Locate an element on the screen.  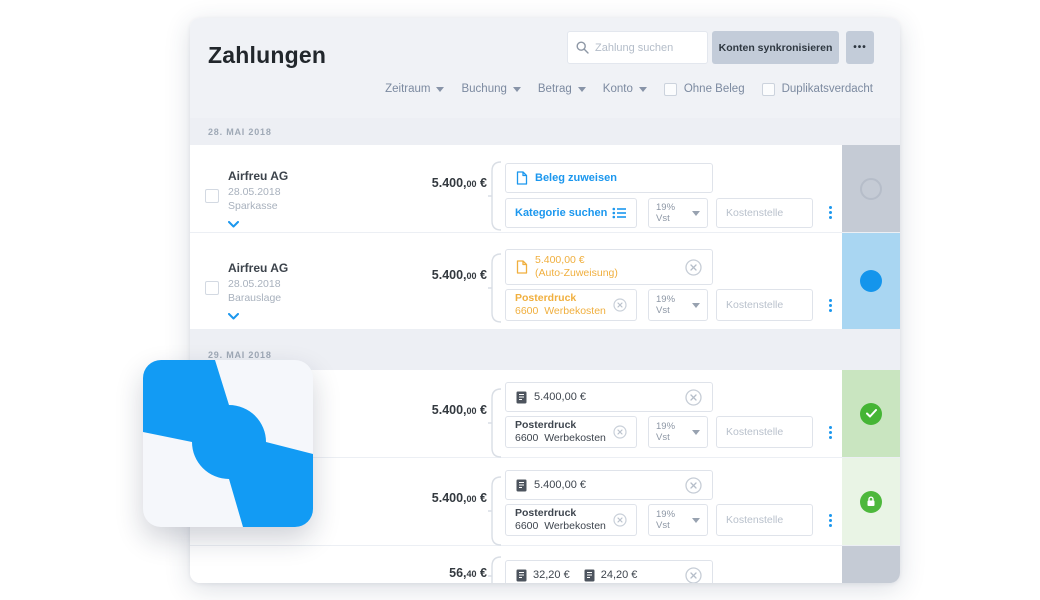
date-group-header: 28. MAI 2018 is located at coordinates (545, 131).